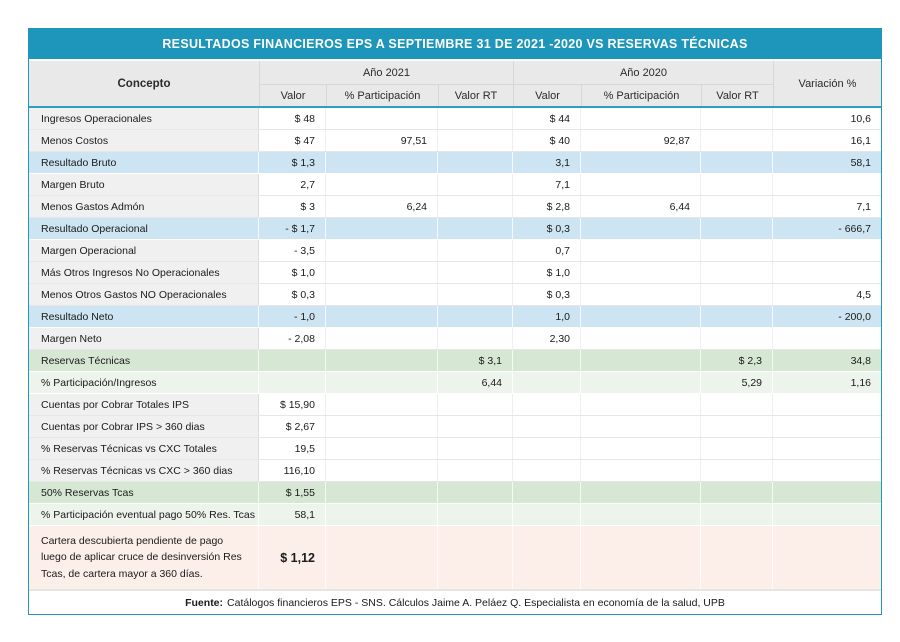 Image resolution: width=900 pixels, height=642 pixels. What do you see at coordinates (547, 206) in the screenshot?
I see `valor-2020-cell: $ 2,8` at bounding box center [547, 206].